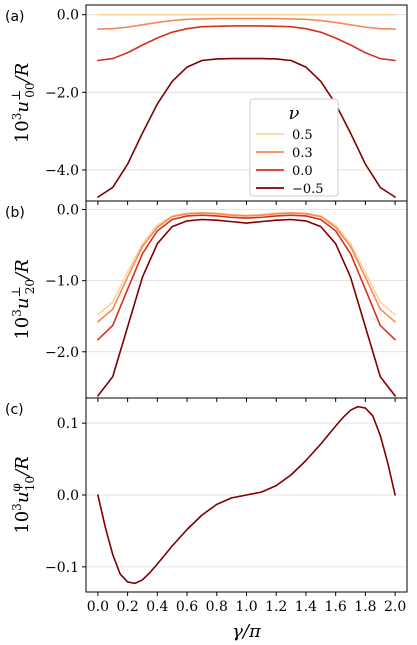 Image resolution: width=417 pixels, height=645 pixels. I want to click on x-tick-label: 0.2, so click(127, 607).